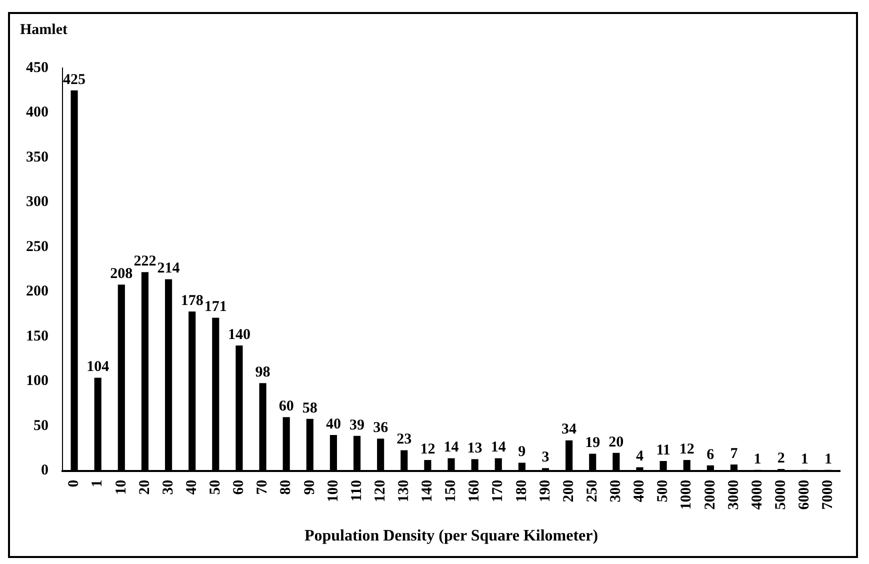  What do you see at coordinates (380, 491) in the screenshot?
I see `x-tick-label: 120` at bounding box center [380, 491].